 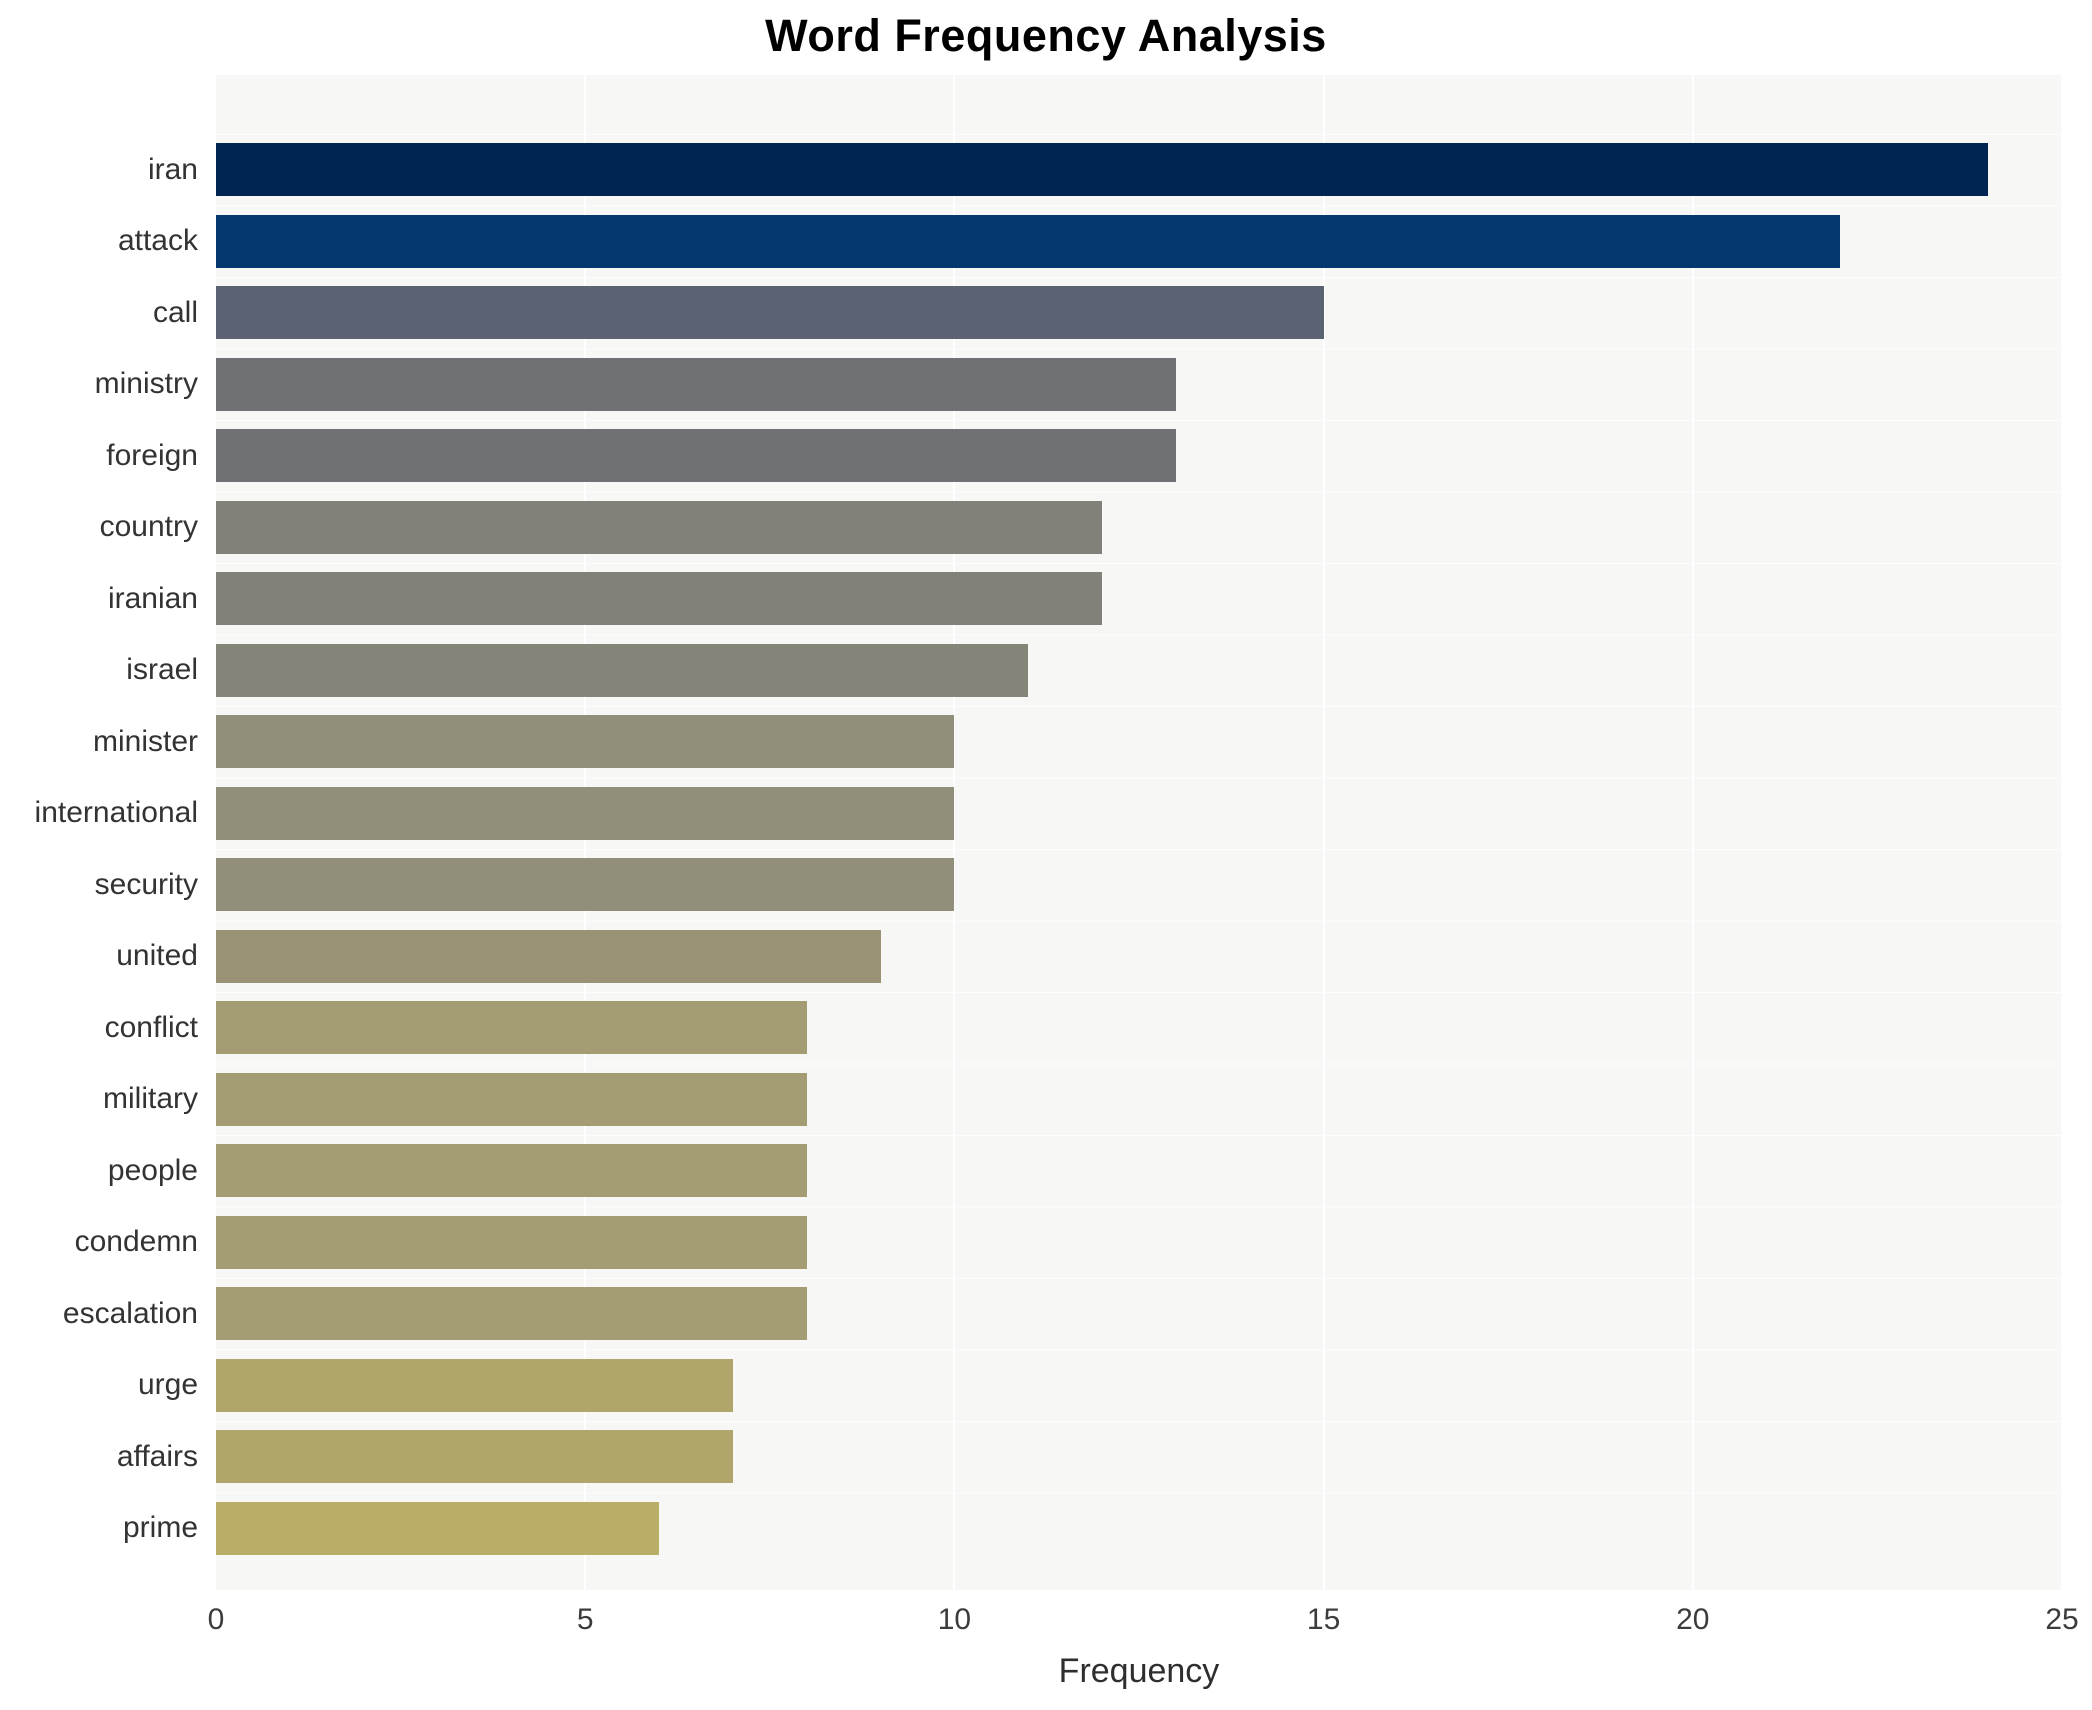 What do you see at coordinates (1100, 1386) in the screenshot?
I see `bar-row: urge` at bounding box center [1100, 1386].